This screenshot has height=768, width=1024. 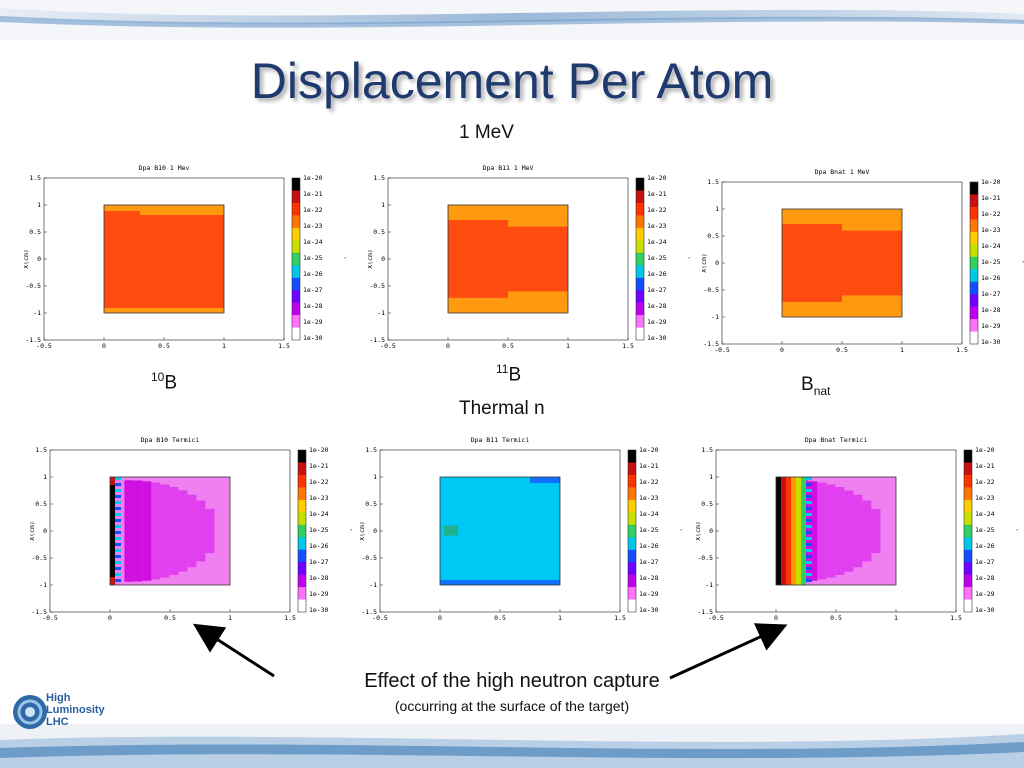 I want to click on section-label-thermal: Thermal n, so click(x=502, y=408).